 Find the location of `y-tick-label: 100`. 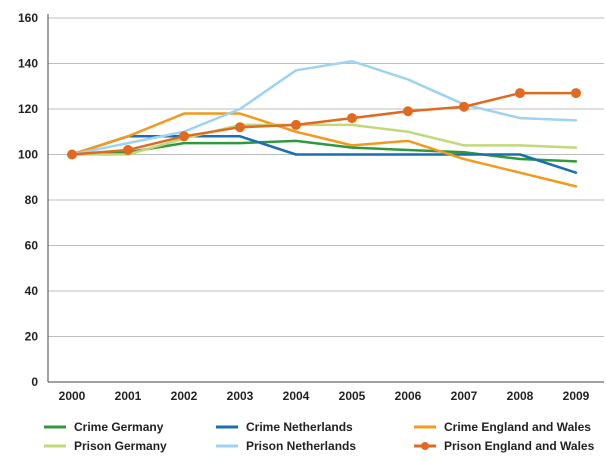

y-tick-label: 100 is located at coordinates (28, 155).